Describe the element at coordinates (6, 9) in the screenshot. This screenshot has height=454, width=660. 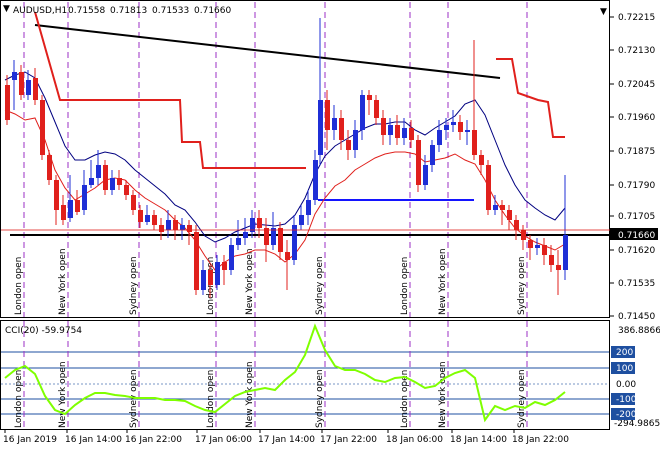
I see `chart-menu-triangle: ▼` at that location.